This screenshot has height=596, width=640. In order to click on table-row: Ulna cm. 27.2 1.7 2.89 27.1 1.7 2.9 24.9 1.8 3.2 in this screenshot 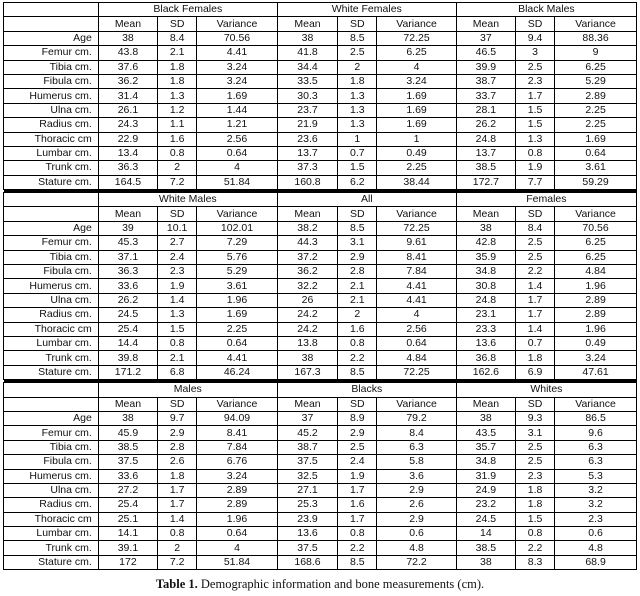, I will do `click(320, 490)`.